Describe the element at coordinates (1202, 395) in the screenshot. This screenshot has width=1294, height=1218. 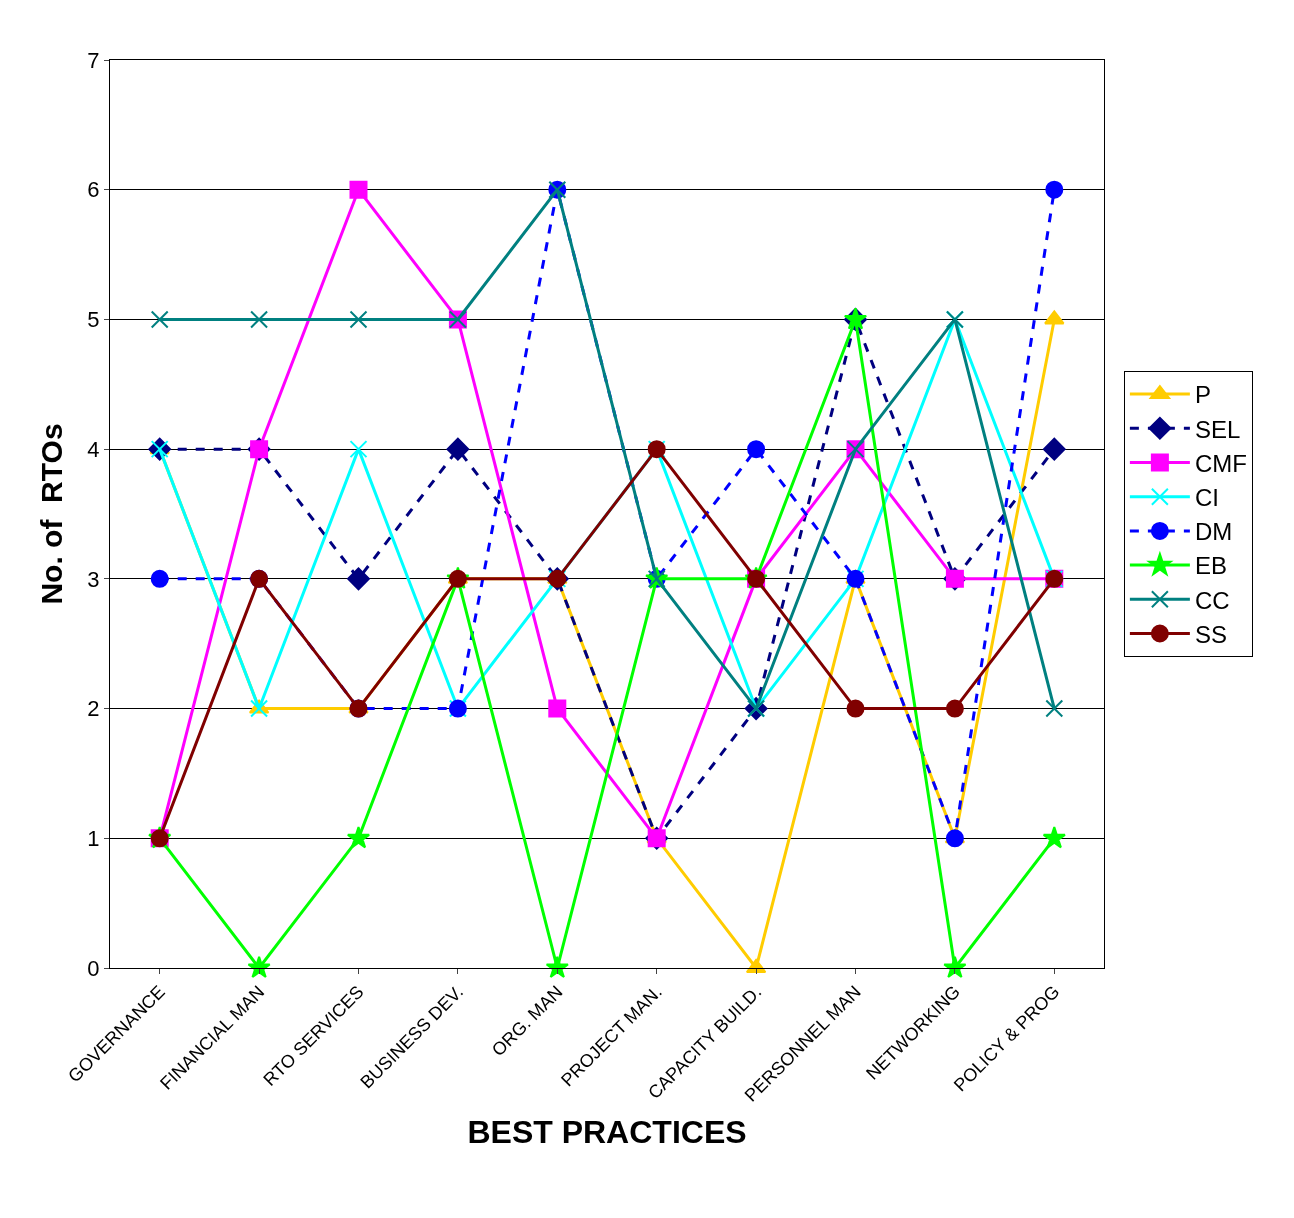
I see `legend-label: P` at that location.